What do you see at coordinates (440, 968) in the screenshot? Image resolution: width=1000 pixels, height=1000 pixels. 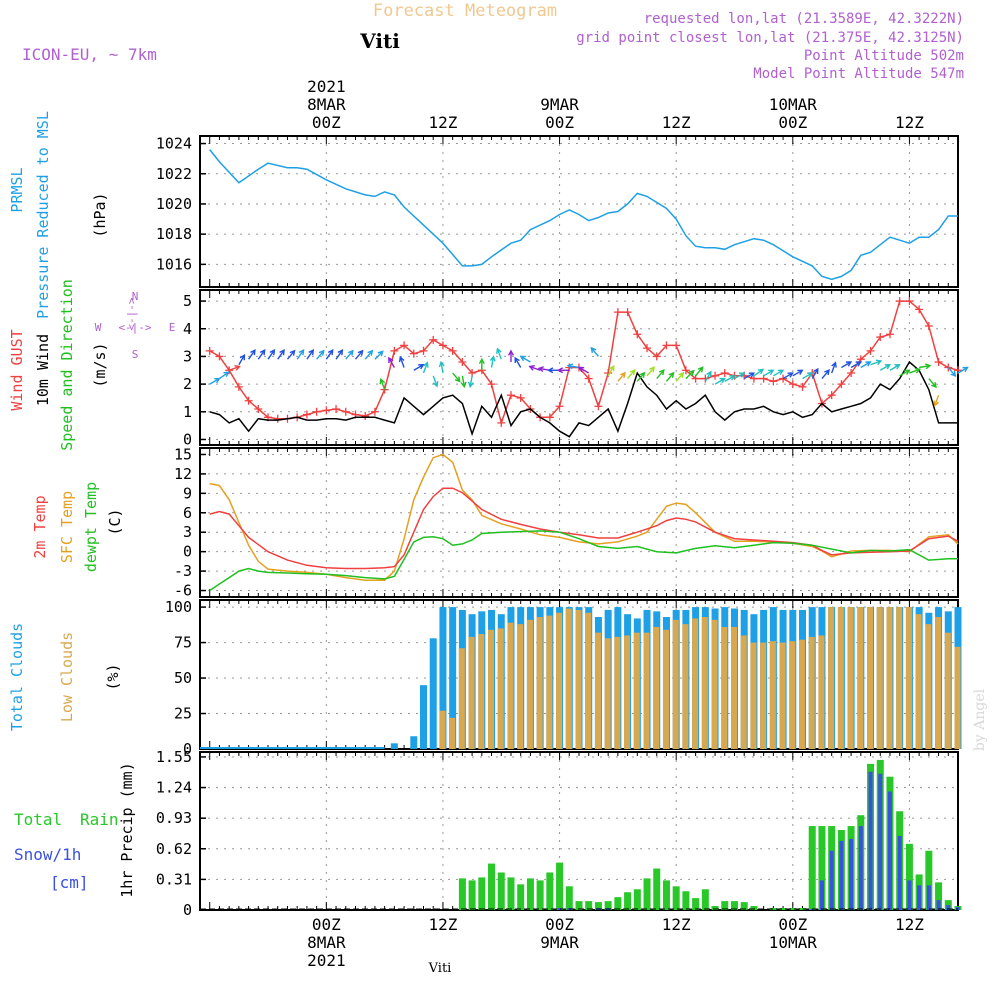 I see `footer-location: Viti` at bounding box center [440, 968].